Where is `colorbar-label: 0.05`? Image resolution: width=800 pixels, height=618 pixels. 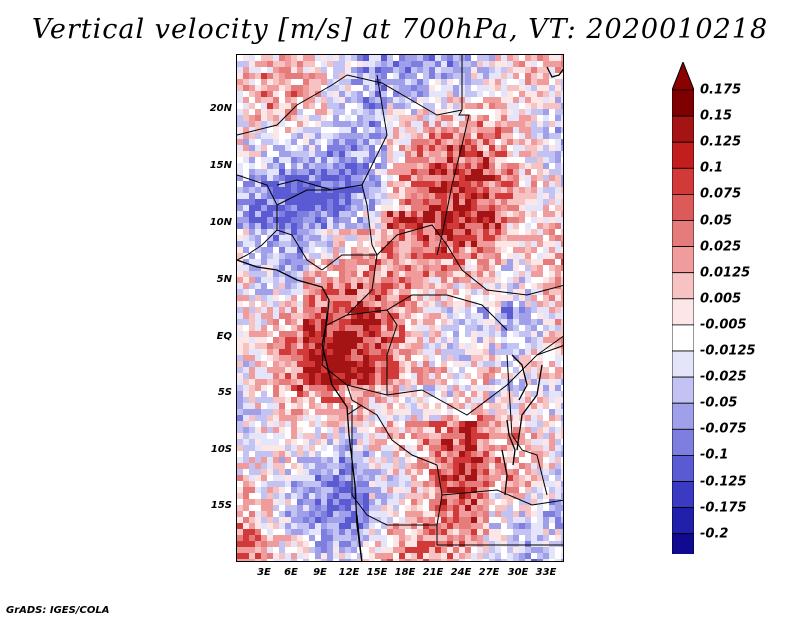
colorbar-label: 0.05 is located at coordinates (716, 220).